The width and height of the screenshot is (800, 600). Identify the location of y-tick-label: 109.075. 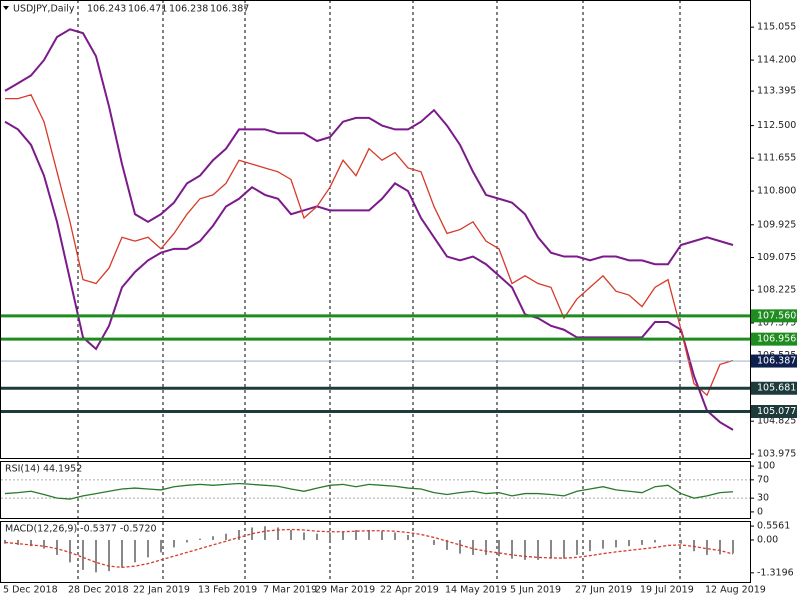
(776, 257).